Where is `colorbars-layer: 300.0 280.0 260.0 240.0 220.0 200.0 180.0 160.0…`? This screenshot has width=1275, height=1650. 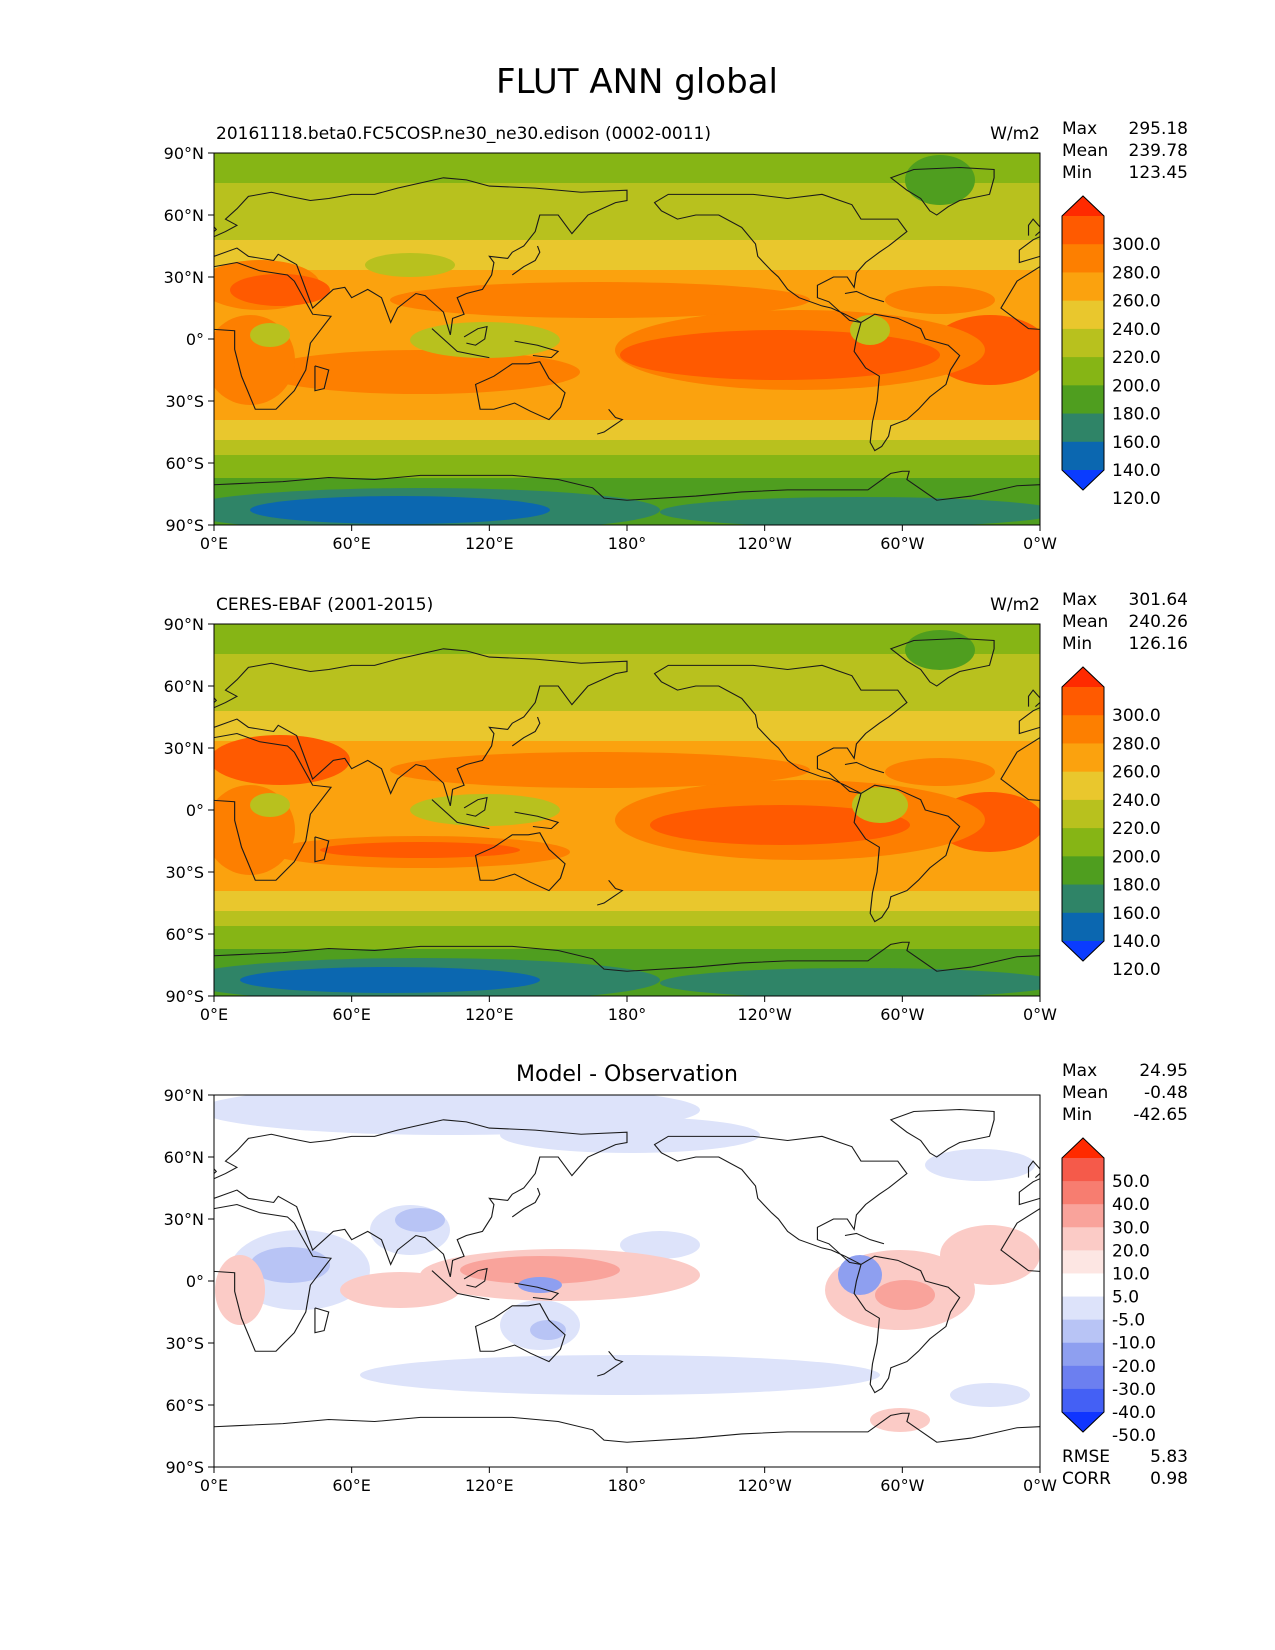
colorbars-layer: 300.0 280.0 260.0 240.0 220.0 200.0 180.0 160.0… is located at coordinates (1111, 820).